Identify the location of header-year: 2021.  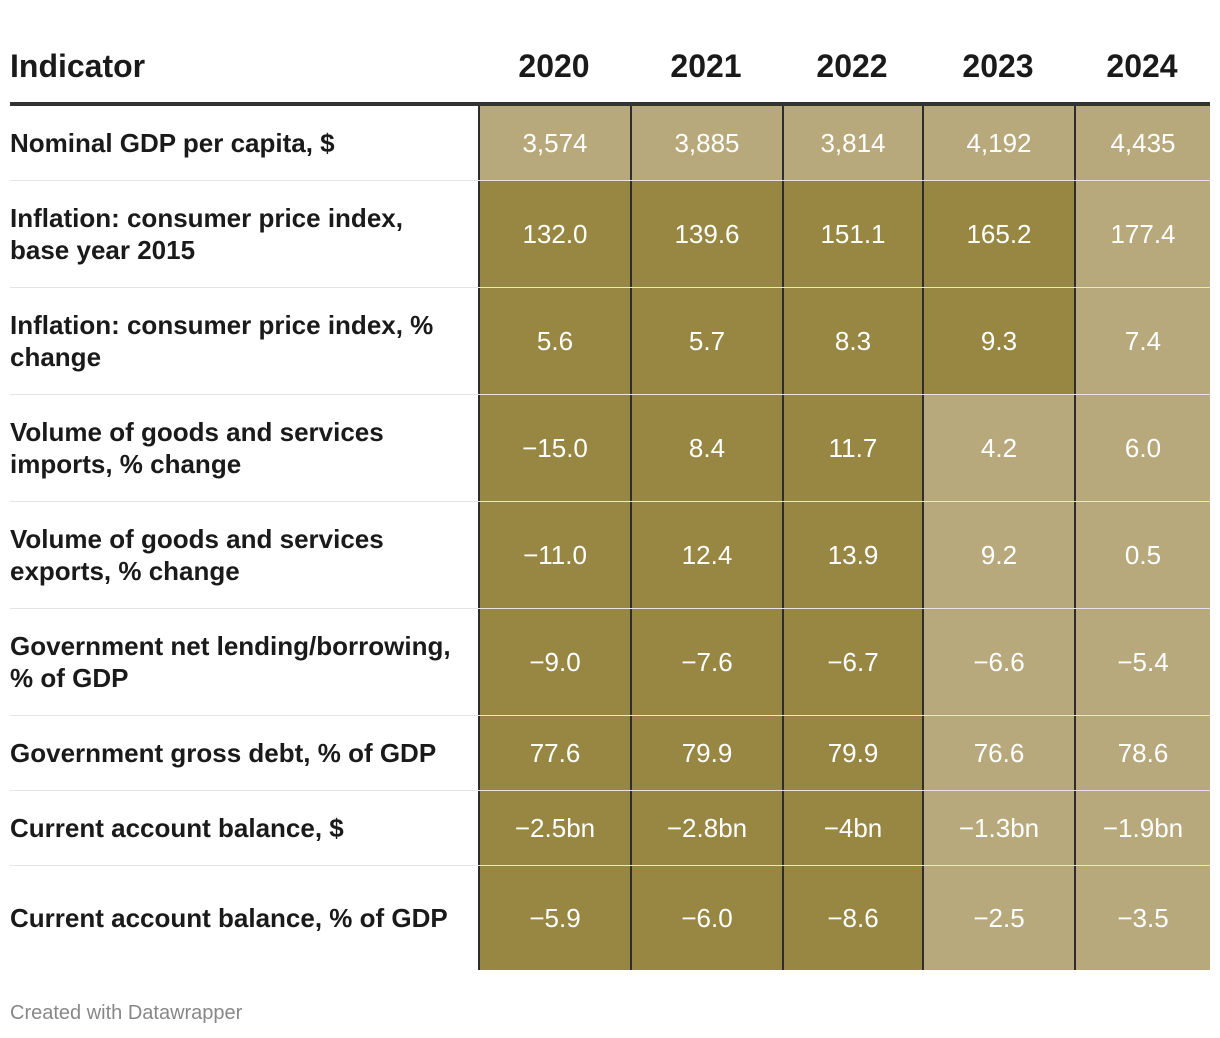
(706, 65).